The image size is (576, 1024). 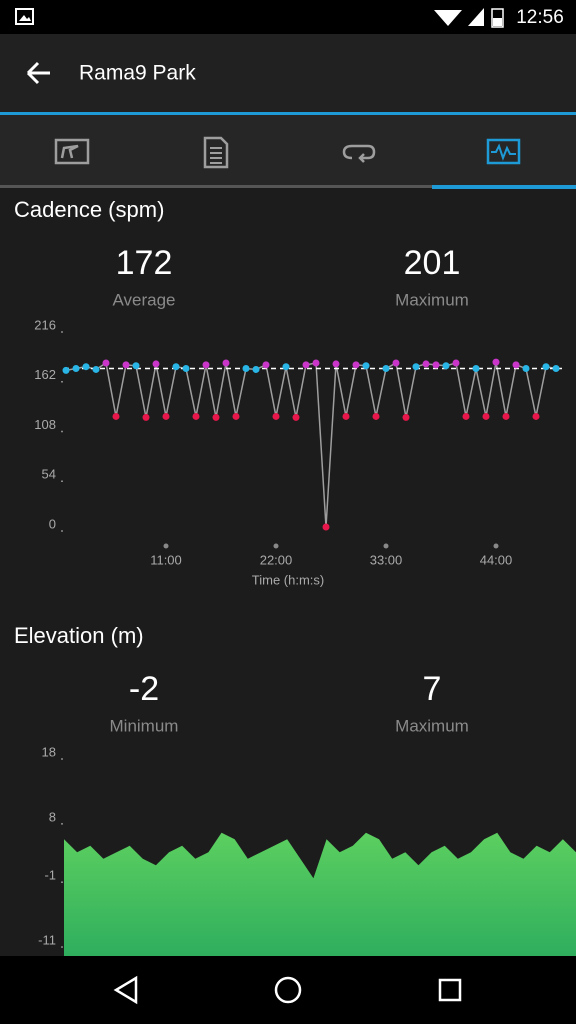 I want to click on stat-label: Average, so click(x=143, y=299).